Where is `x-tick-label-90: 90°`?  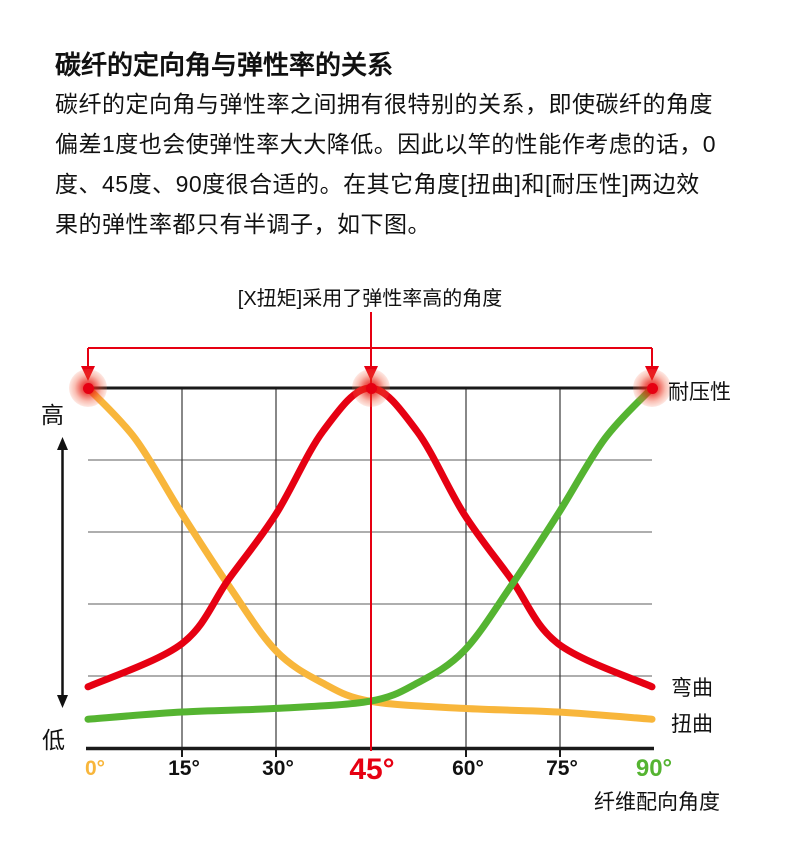 x-tick-label-90: 90° is located at coordinates (654, 768).